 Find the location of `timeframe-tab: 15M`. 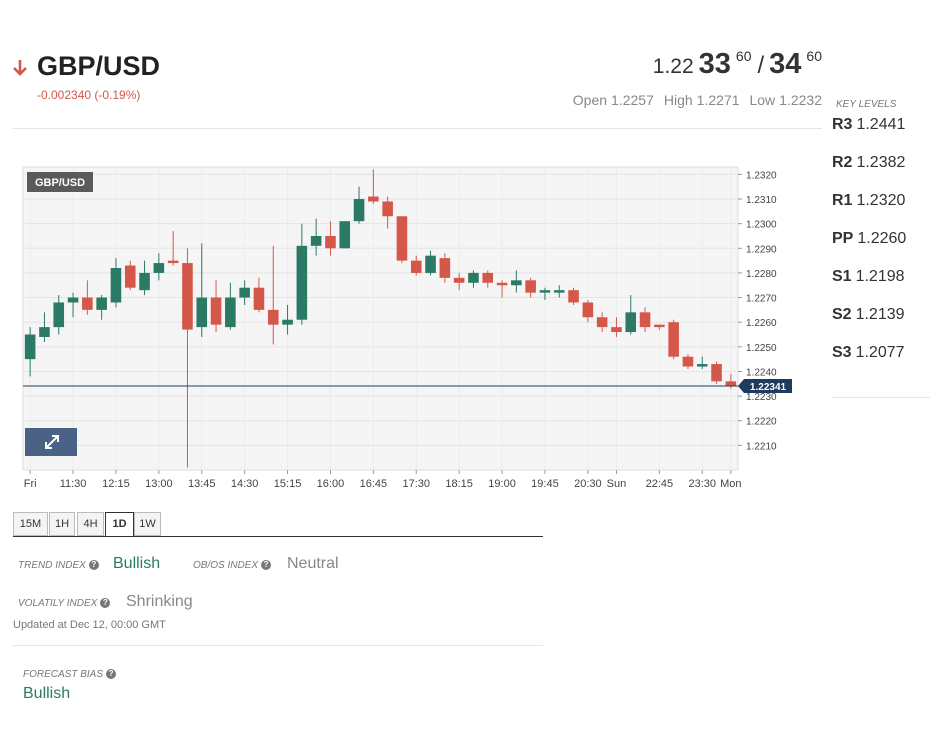

timeframe-tab: 15M is located at coordinates (30, 524).